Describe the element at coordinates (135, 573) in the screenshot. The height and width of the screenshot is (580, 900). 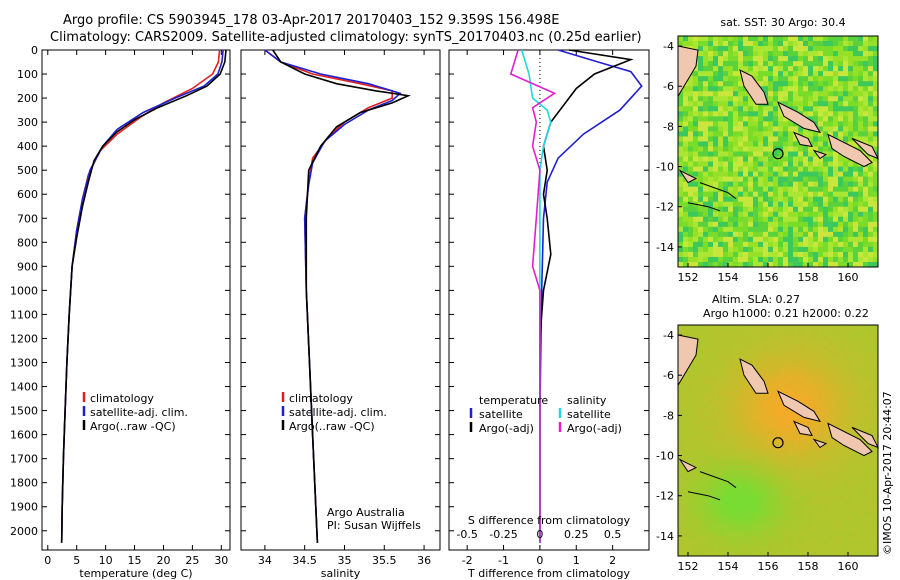
I see `x-axis-label: temperature (deg C)` at that location.